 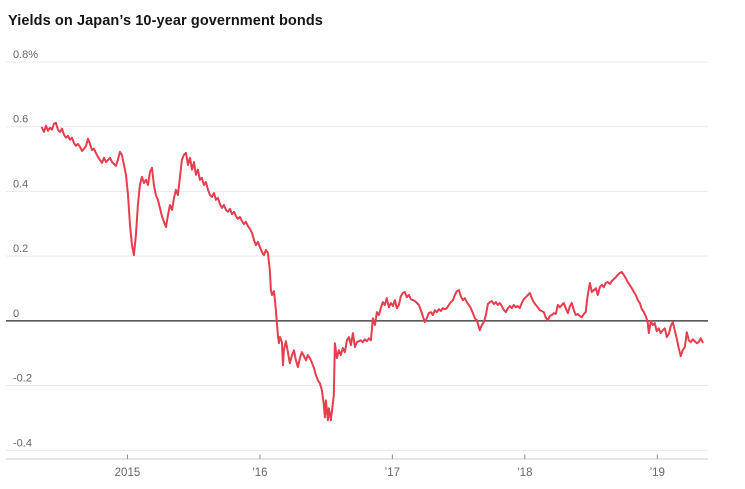 I want to click on x-axis-label: ’17, so click(x=392, y=473).